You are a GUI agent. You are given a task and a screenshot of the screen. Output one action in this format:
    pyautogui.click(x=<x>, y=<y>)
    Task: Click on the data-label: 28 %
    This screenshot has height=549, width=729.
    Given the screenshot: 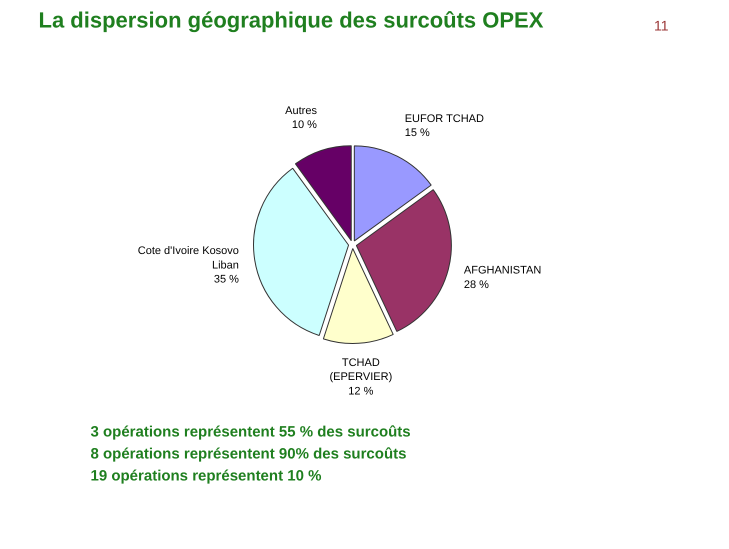 What is the action you would take?
    pyautogui.click(x=477, y=284)
    